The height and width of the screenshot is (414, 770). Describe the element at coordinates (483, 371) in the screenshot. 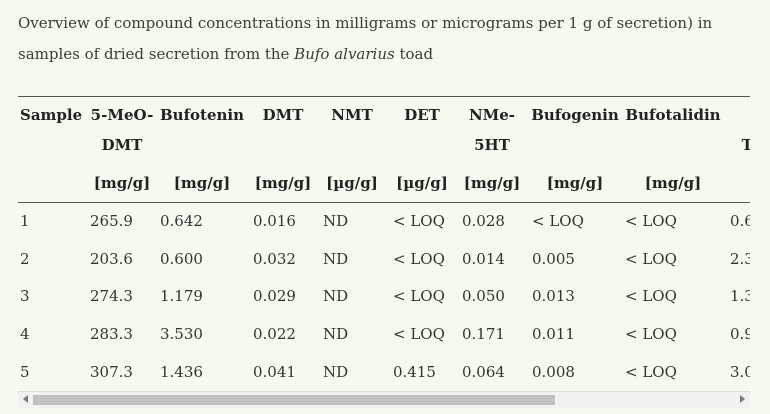

I see `cell: 0.064` at that location.